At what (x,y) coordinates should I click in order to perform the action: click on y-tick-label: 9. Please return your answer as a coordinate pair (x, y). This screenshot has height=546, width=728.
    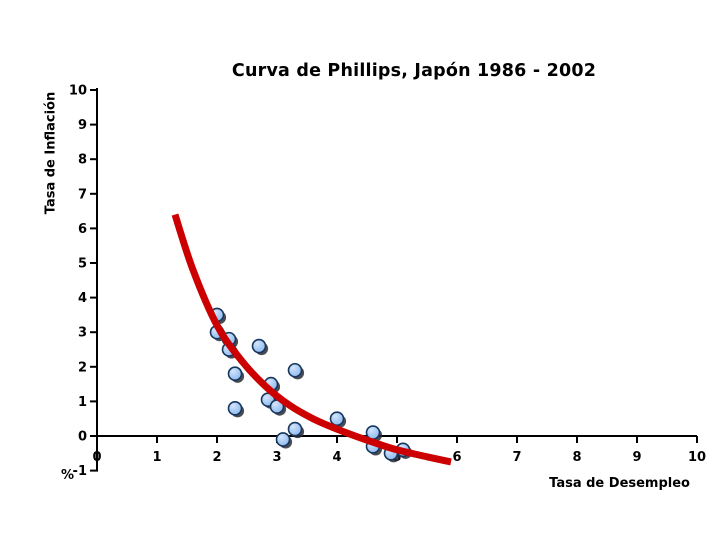
    Looking at the image, I should click on (82, 125).